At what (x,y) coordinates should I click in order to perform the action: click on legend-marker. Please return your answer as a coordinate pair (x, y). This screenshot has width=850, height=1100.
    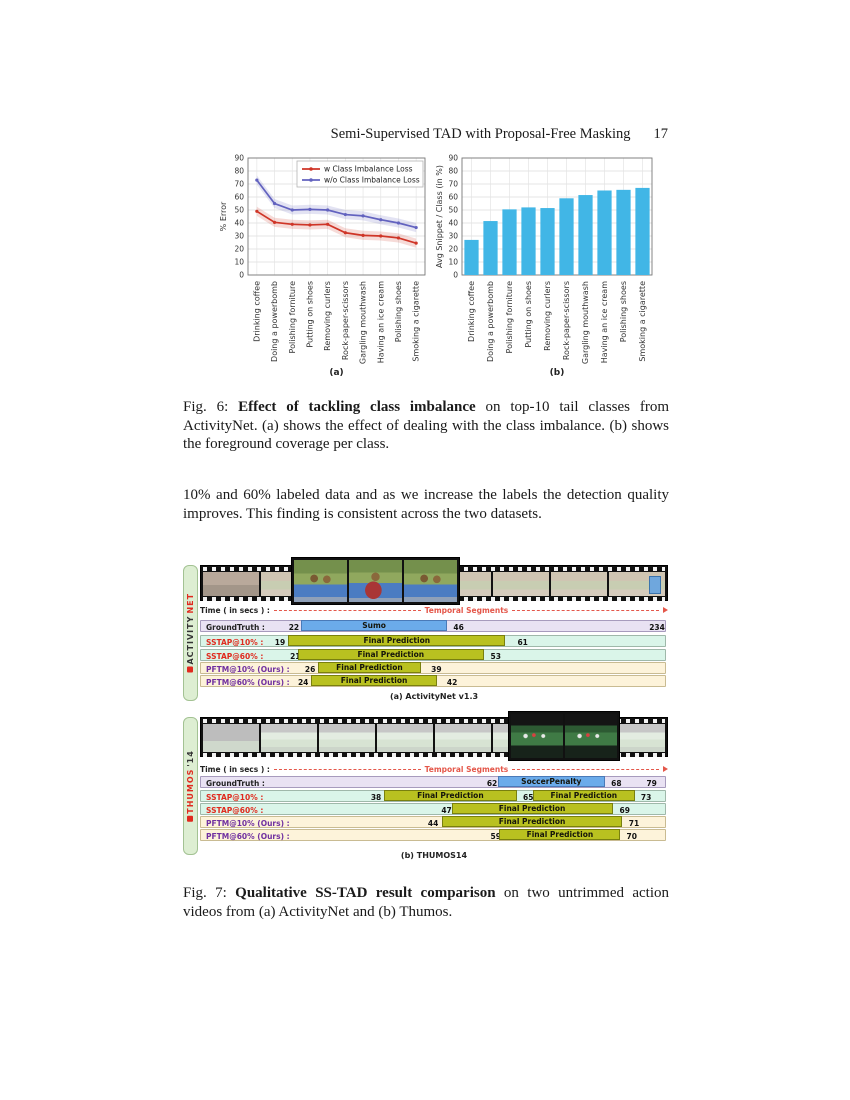
    Looking at the image, I should click on (311, 169).